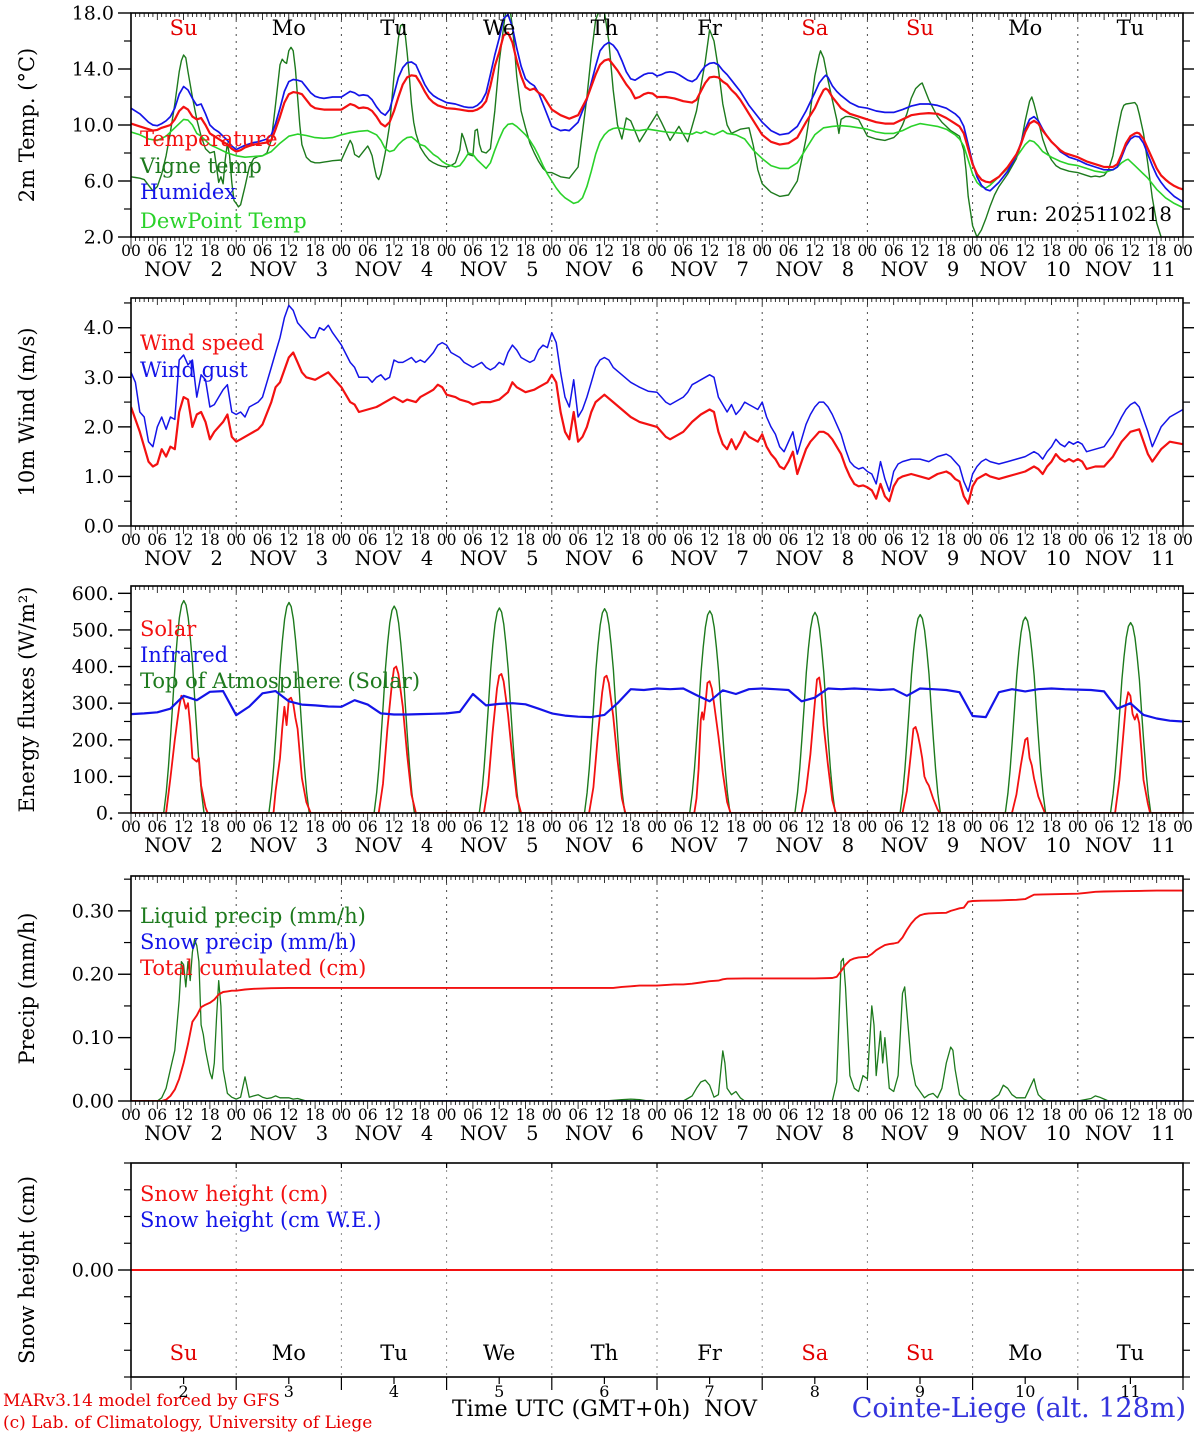  Describe the element at coordinates (209, 139) in the screenshot. I see `legend-temperature: Temperature` at that location.